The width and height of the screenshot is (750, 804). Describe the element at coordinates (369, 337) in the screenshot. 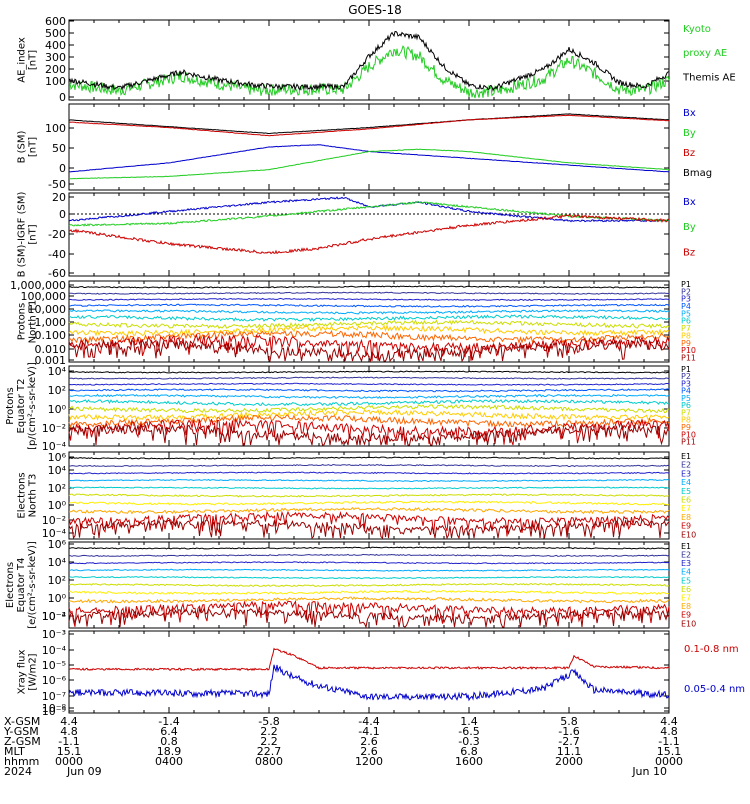

I see `channel-P9-line` at that location.